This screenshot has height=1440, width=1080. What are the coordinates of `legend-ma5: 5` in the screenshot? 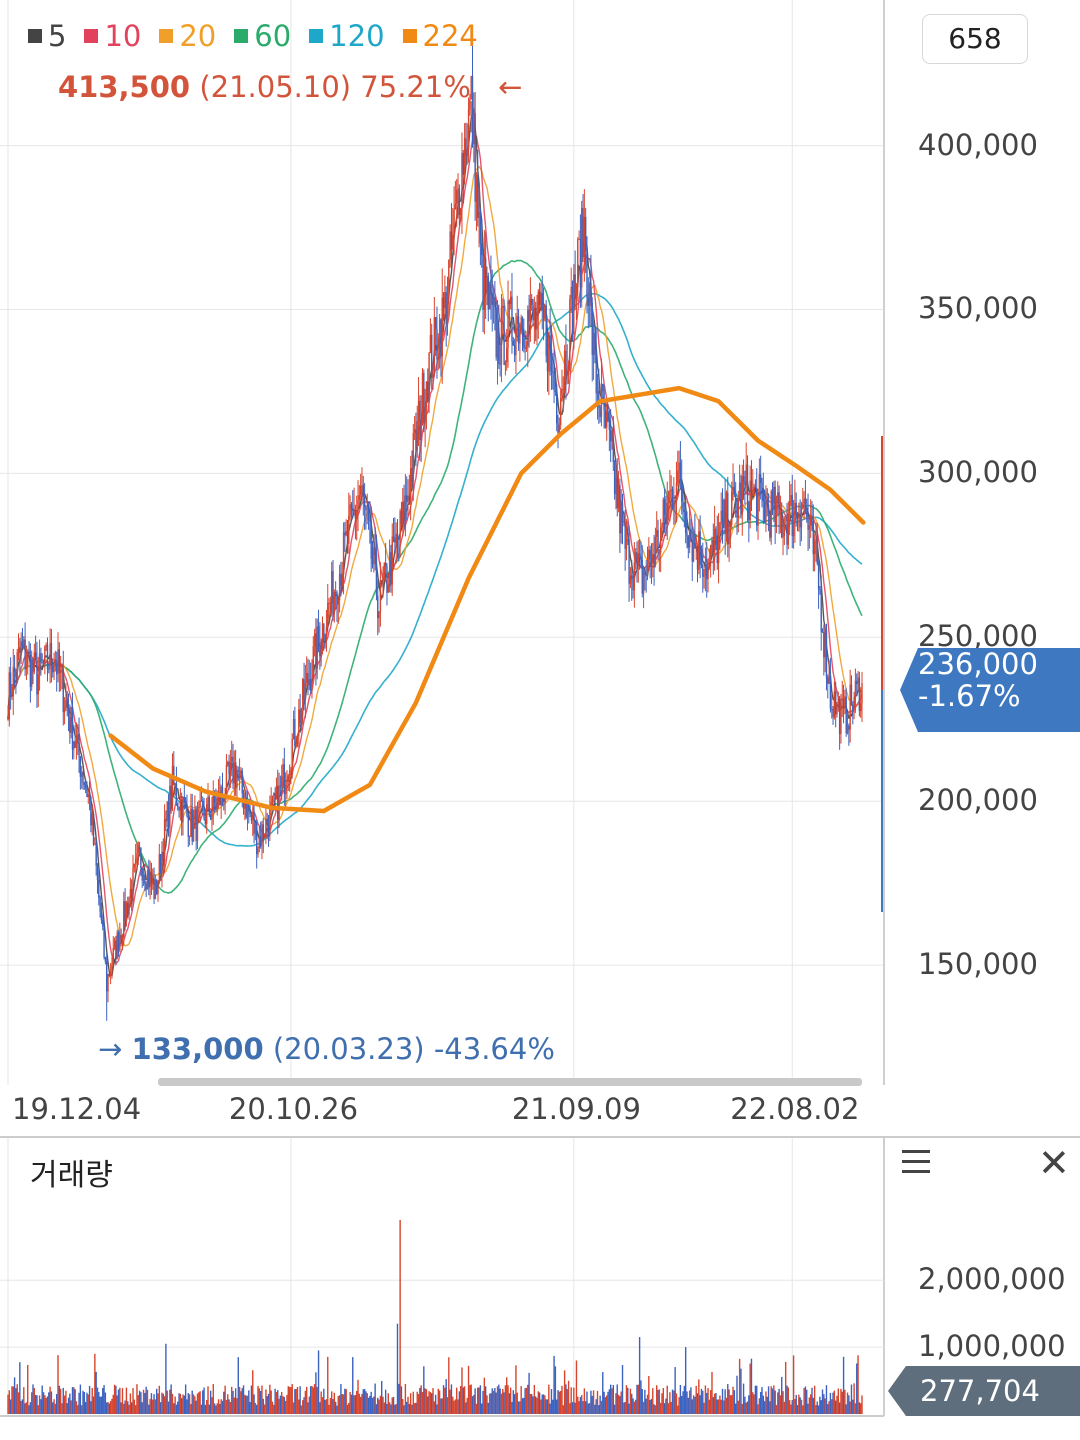 It's located at (47, 36).